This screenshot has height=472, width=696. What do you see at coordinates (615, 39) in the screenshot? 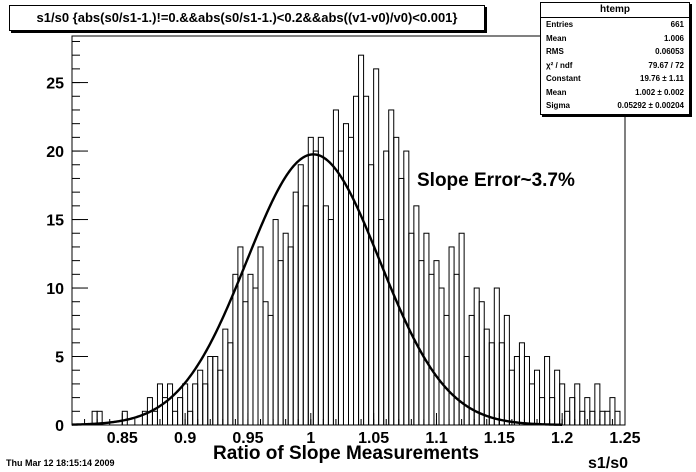
I see `stats-row: Mean 1.006` at bounding box center [615, 39].